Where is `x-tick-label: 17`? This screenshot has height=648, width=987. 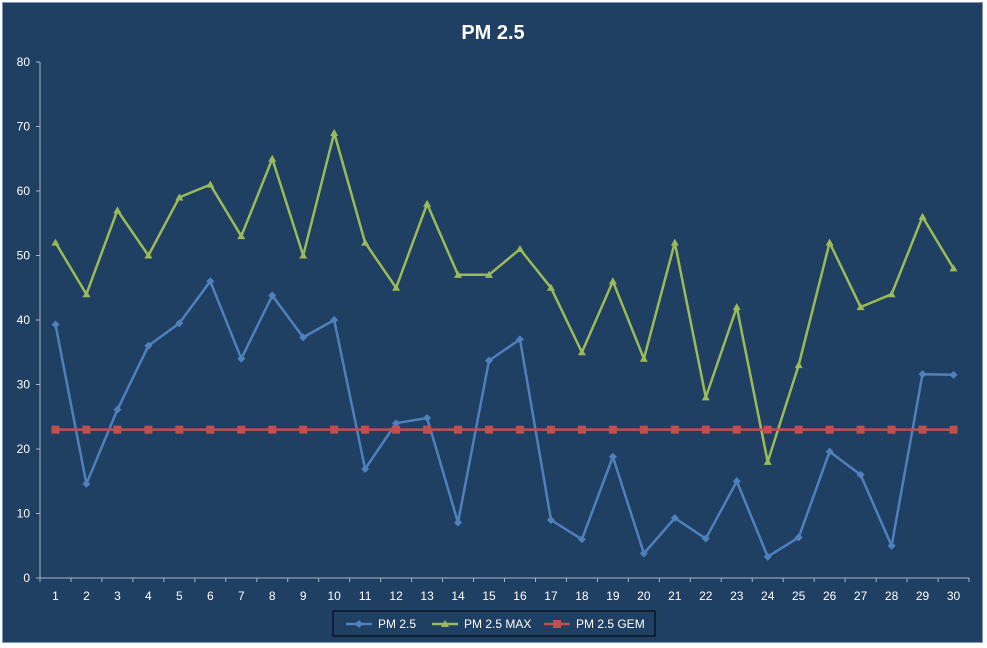
x-tick-label: 17 is located at coordinates (551, 596).